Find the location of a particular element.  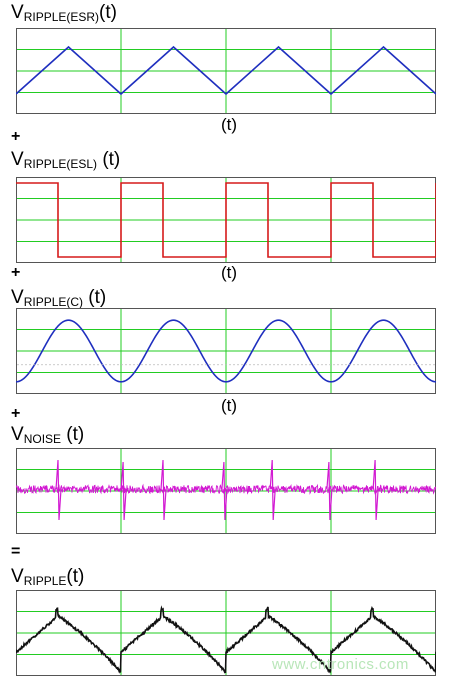

series-line-square is located at coordinates (226, 220).